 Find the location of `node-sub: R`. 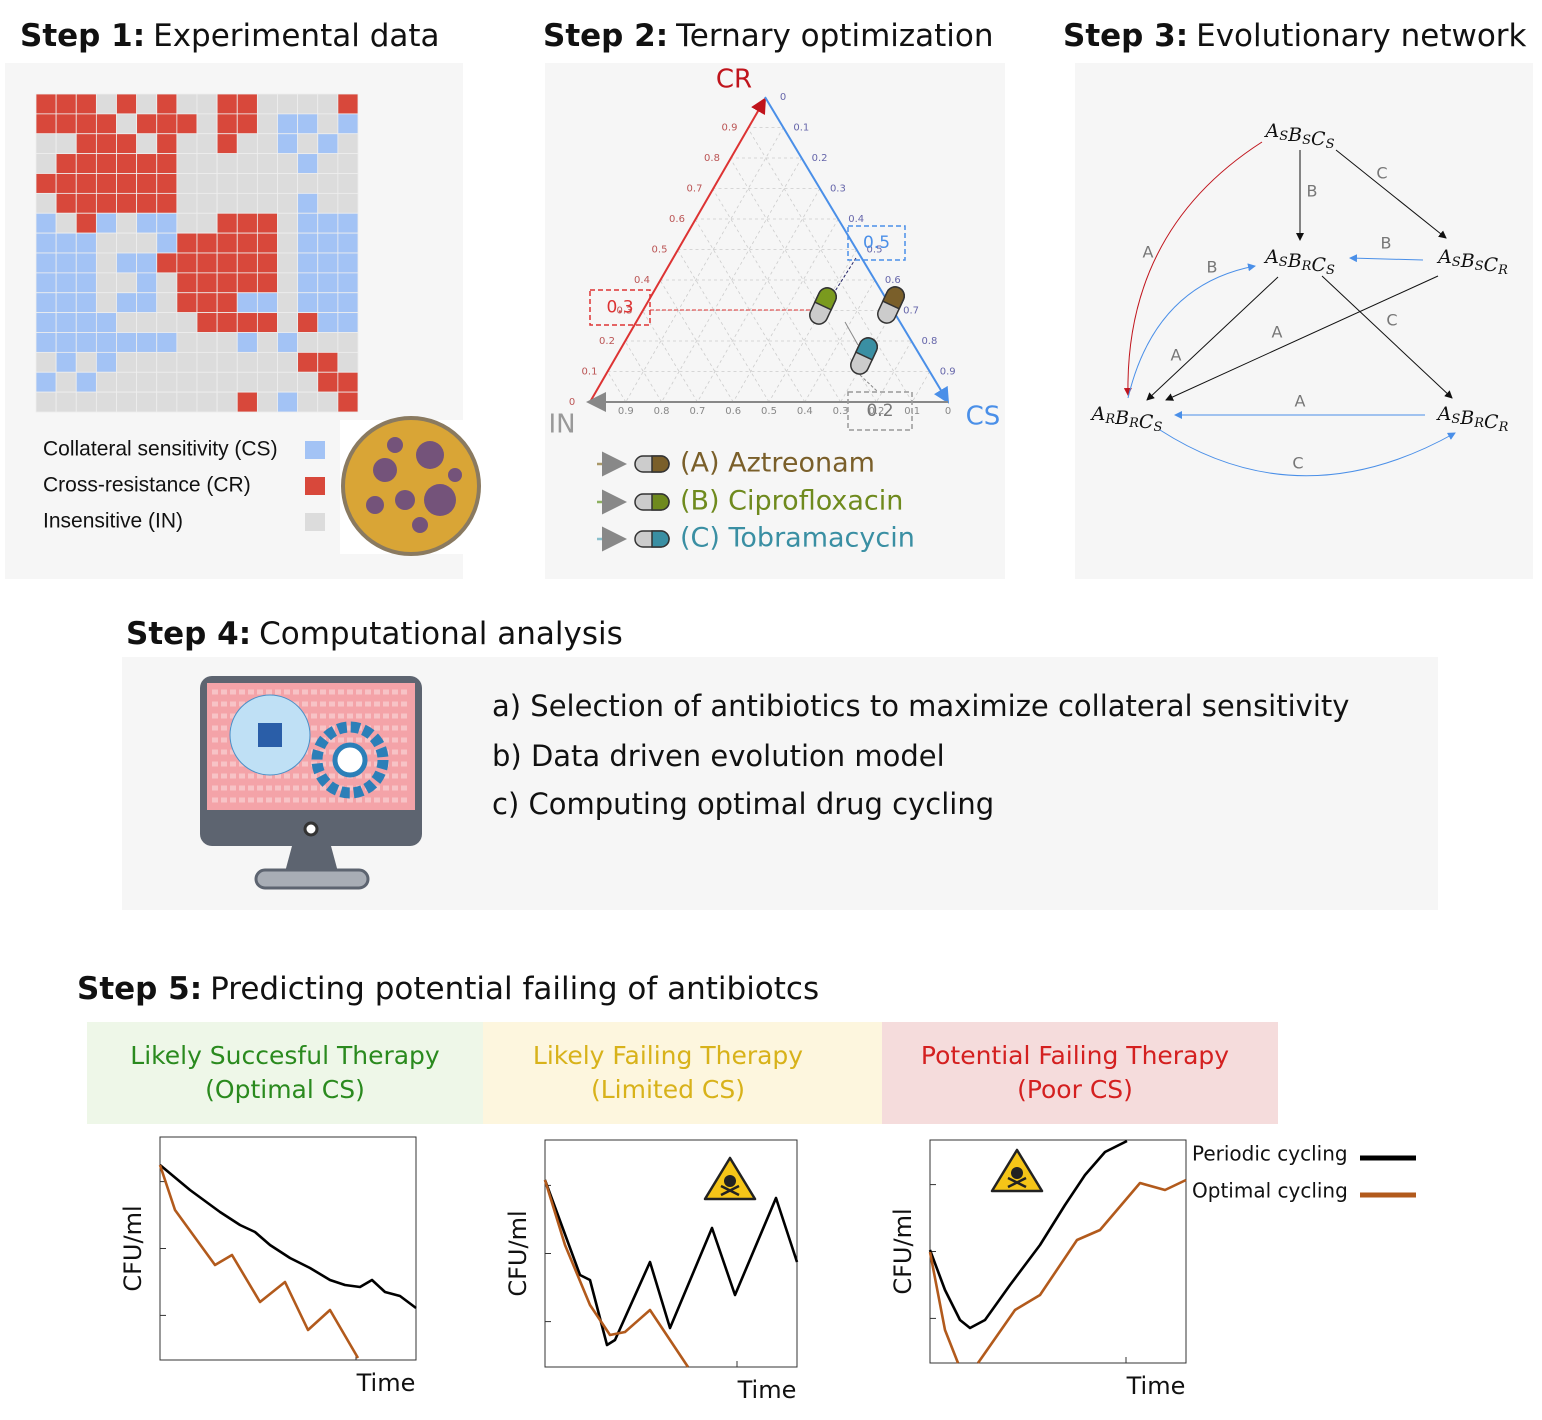

node-sub: R is located at coordinates (1478, 423).